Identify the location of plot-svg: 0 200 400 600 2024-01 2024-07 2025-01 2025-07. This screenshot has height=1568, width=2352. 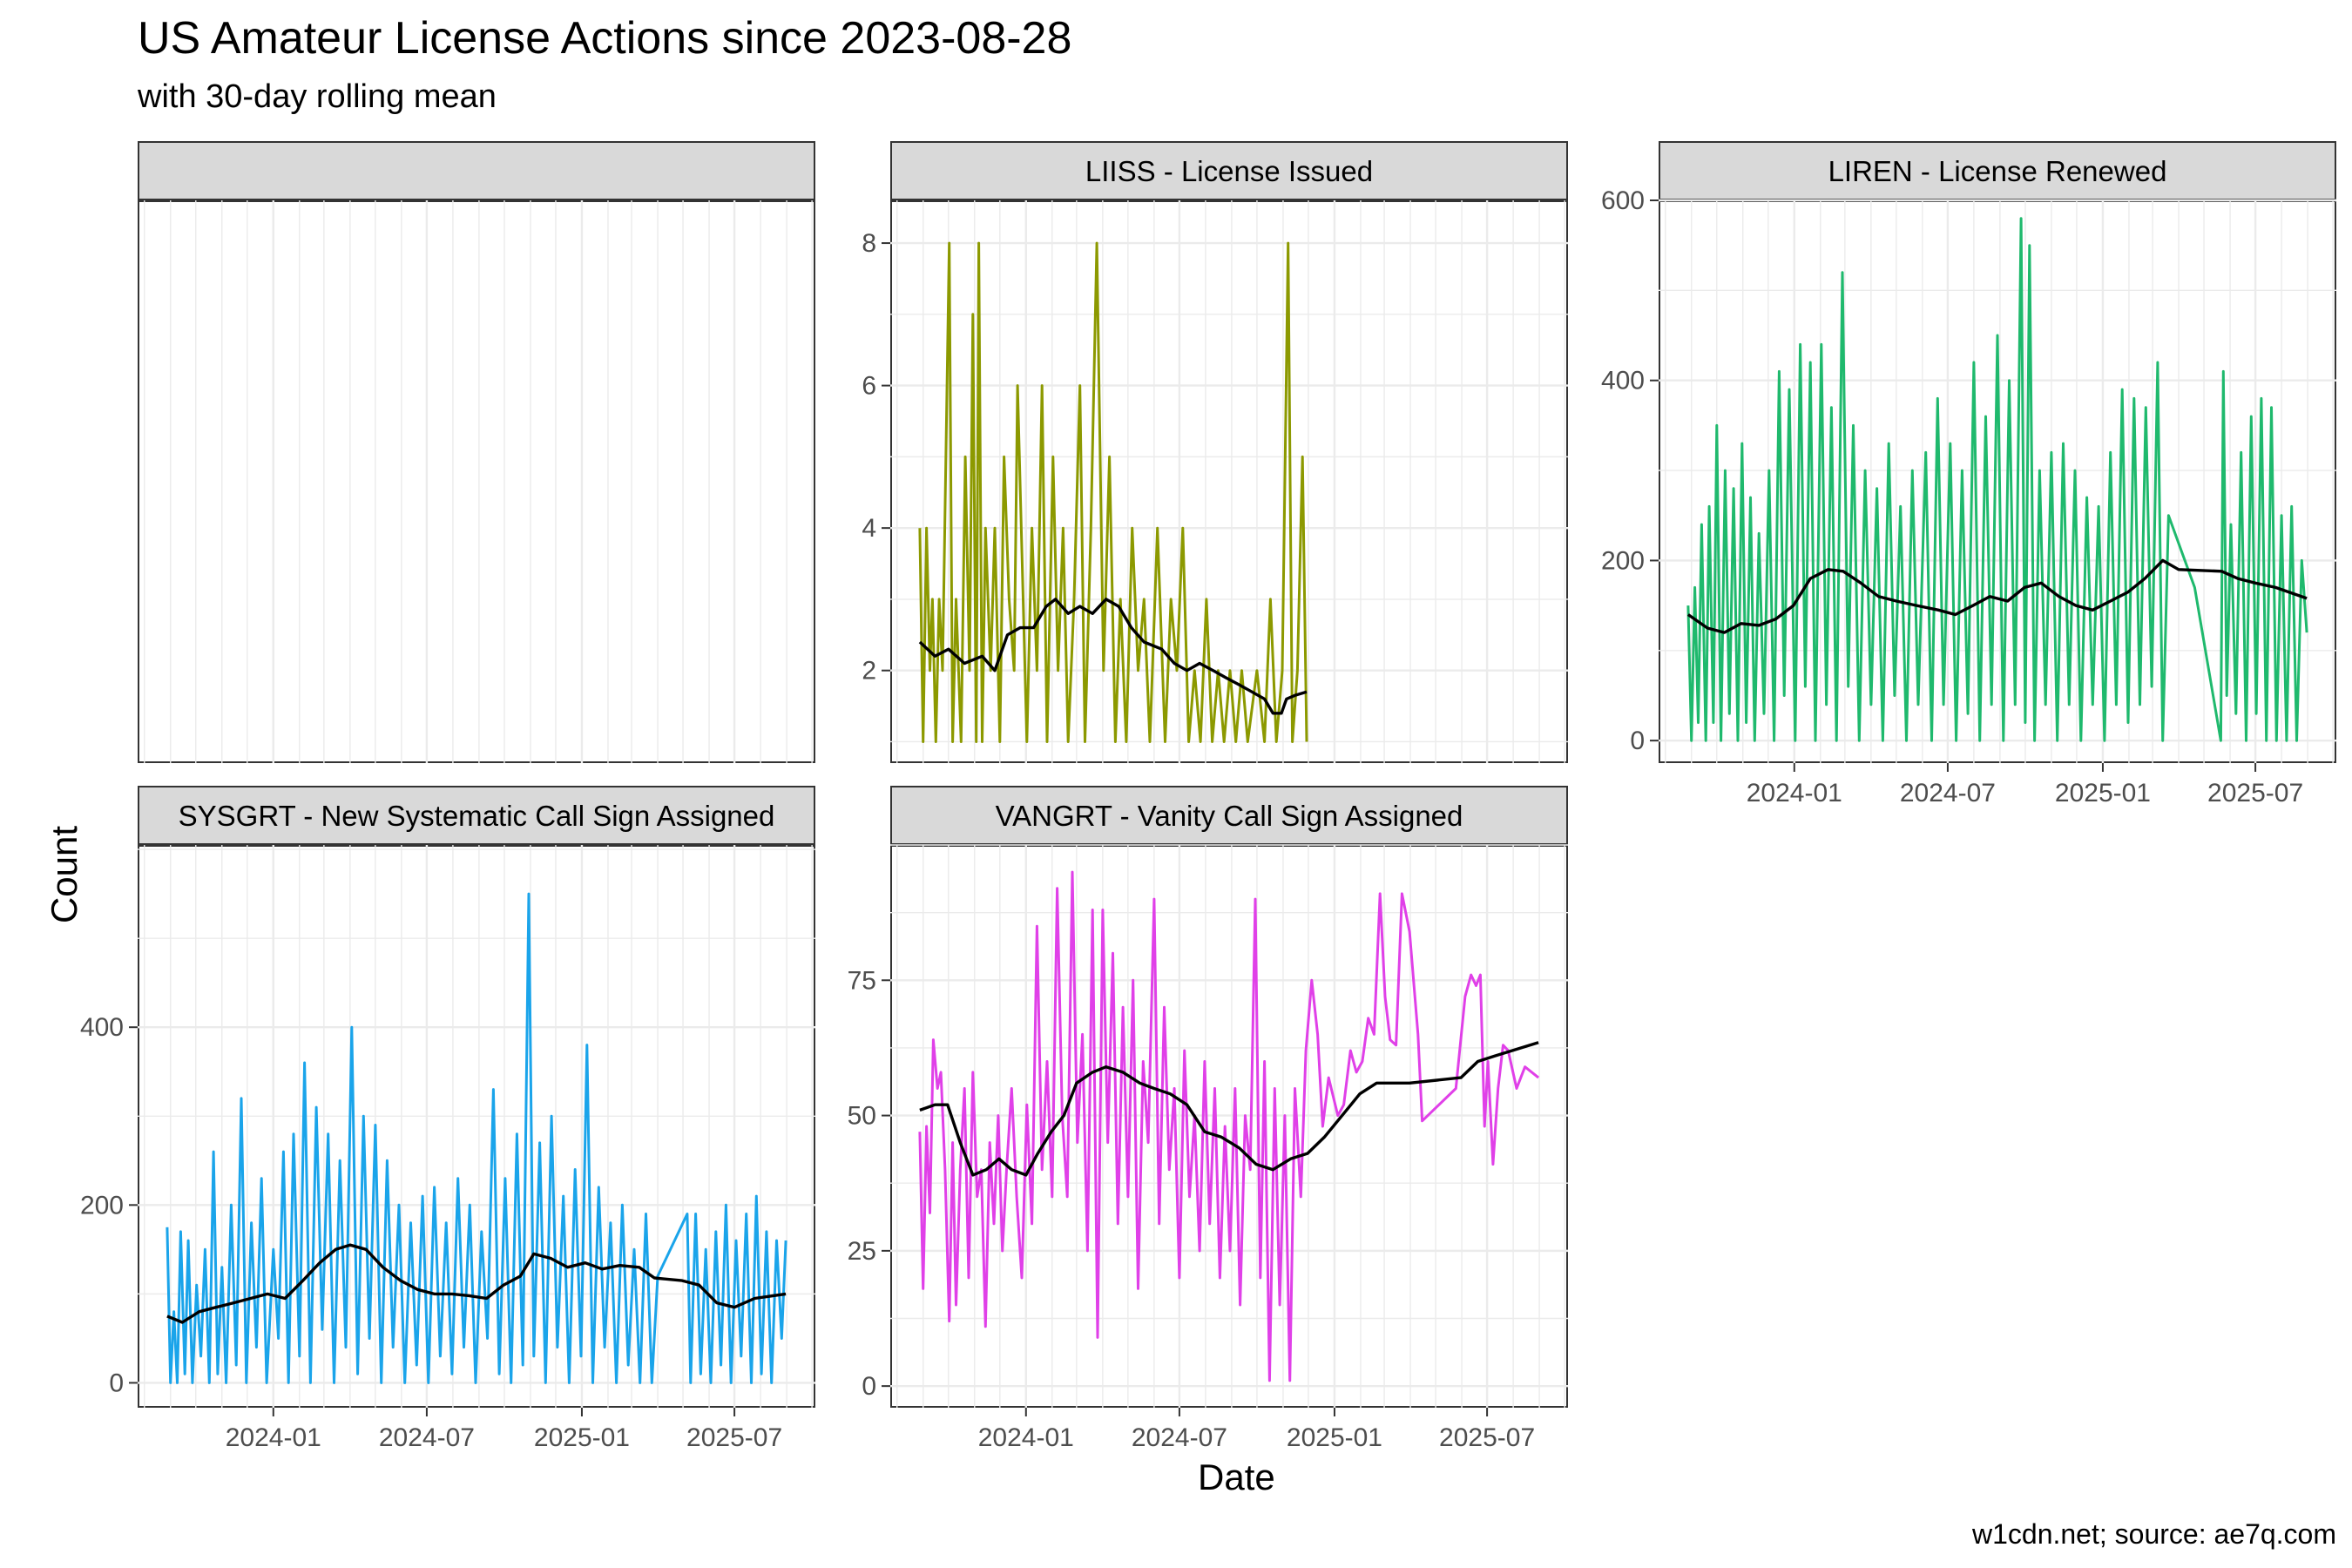
(1968, 497).